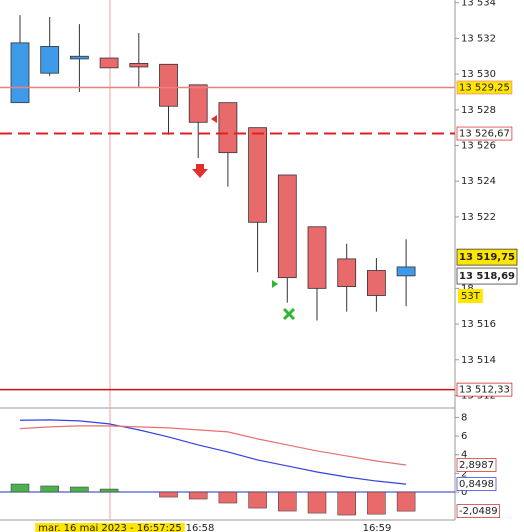 The height and width of the screenshot is (532, 524). Describe the element at coordinates (478, 146) in the screenshot. I see `y-tick-label: 13 526` at that location.